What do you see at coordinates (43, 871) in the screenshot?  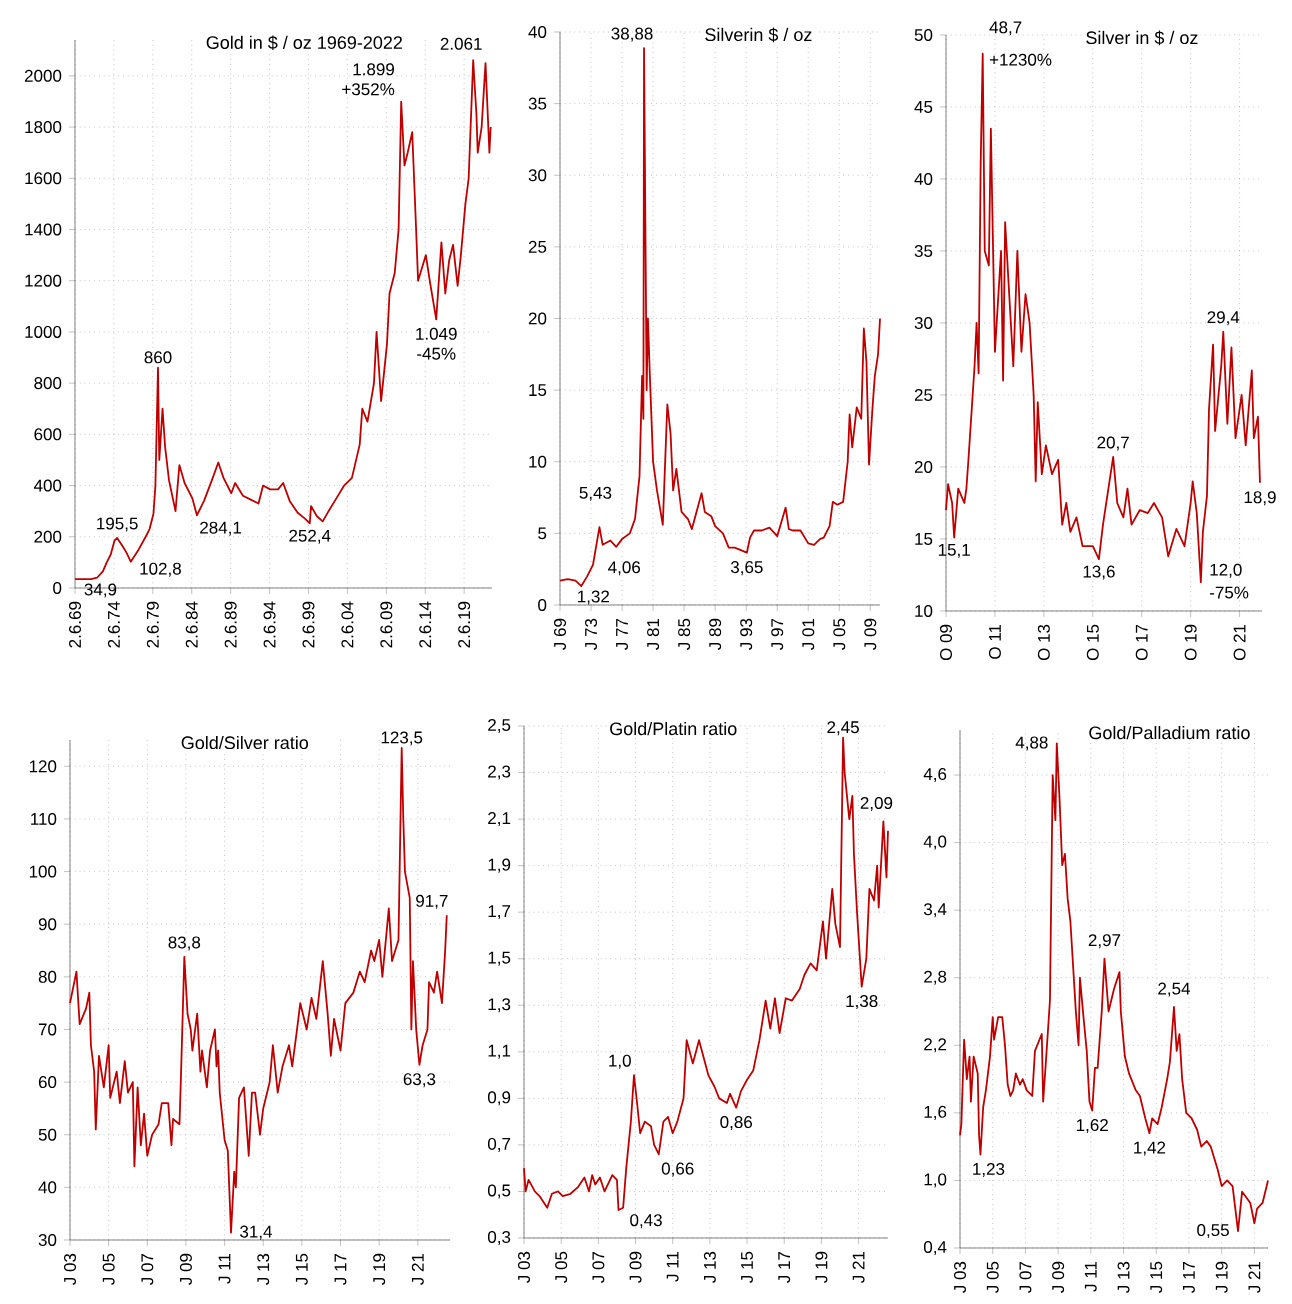 I see `y-tick-label: 100` at bounding box center [43, 871].